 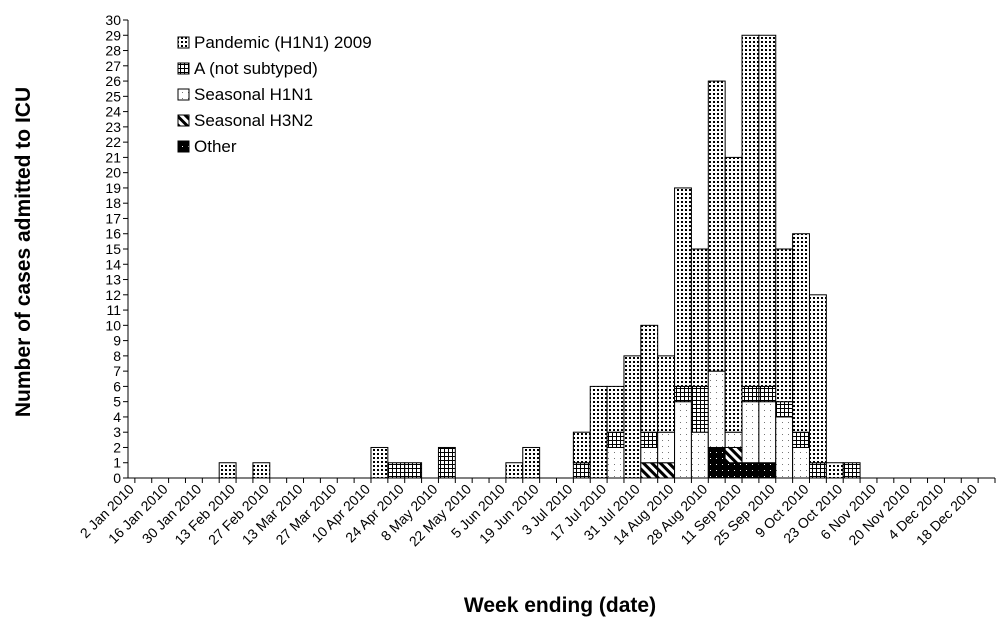 I want to click on x-axis-title: Week ending (date), so click(x=560, y=605).